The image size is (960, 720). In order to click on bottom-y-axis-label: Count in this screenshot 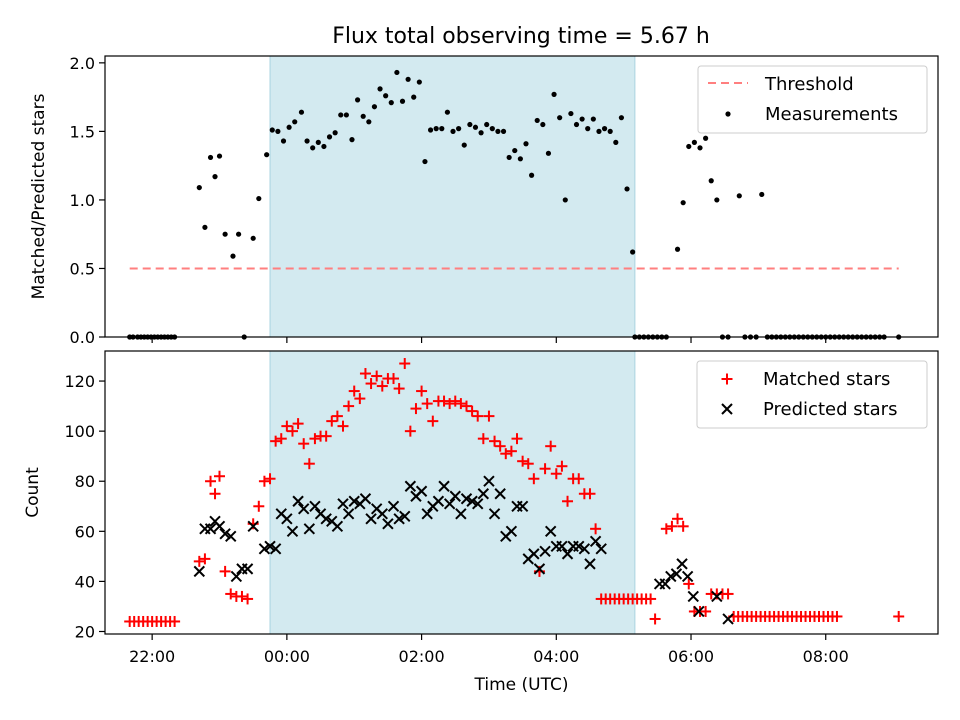, I will do `click(33, 492)`.